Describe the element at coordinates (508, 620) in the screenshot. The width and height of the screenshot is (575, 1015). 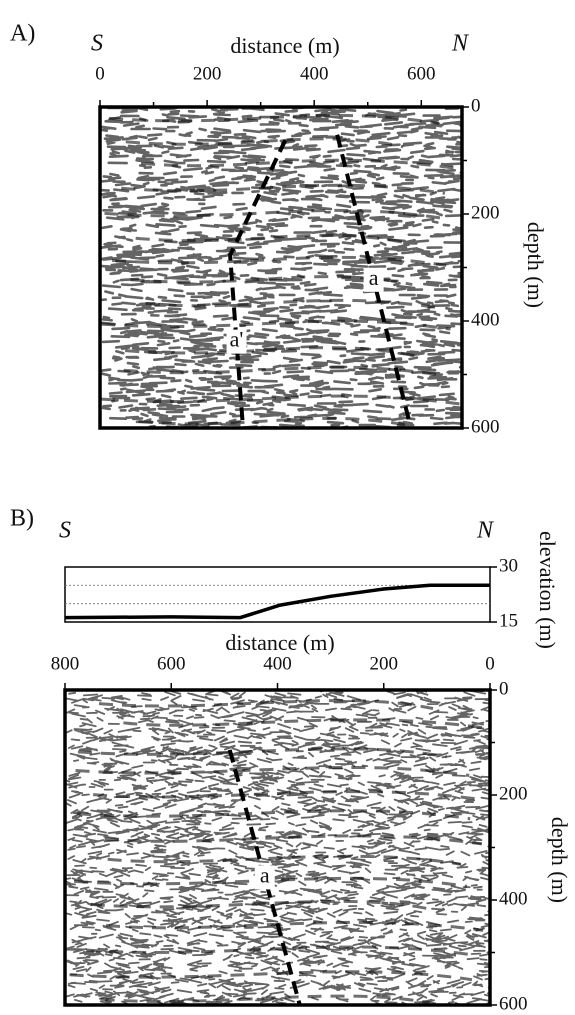
I see `y-tick-label: 15` at that location.